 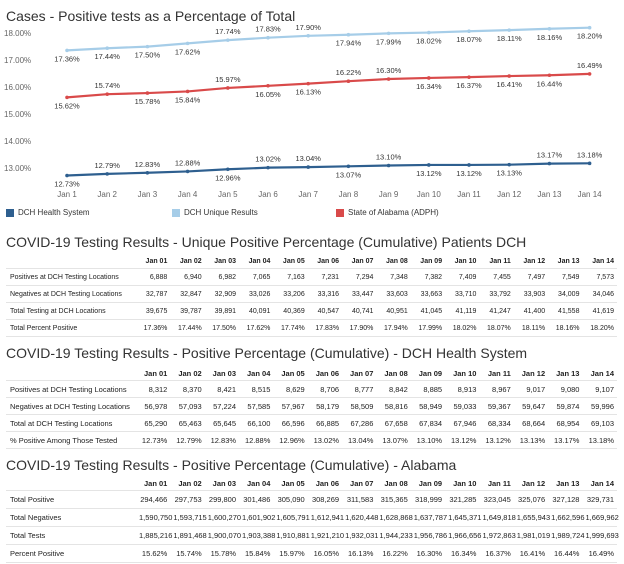 What do you see at coordinates (568, 261) in the screenshot?
I see `column-header: Jan 13` at bounding box center [568, 261].